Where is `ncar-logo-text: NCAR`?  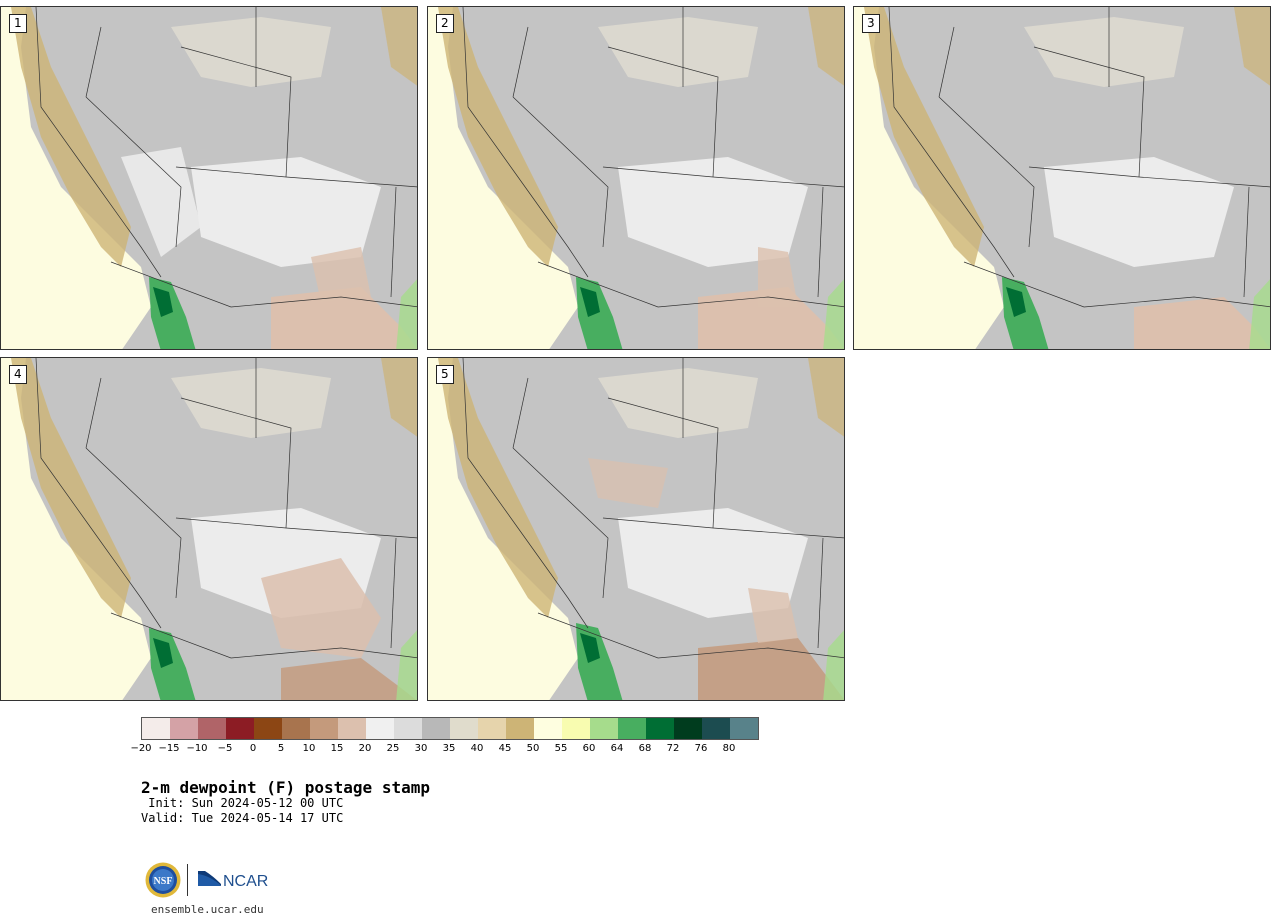
ncar-logo-text: NCAR is located at coordinates (245, 881).